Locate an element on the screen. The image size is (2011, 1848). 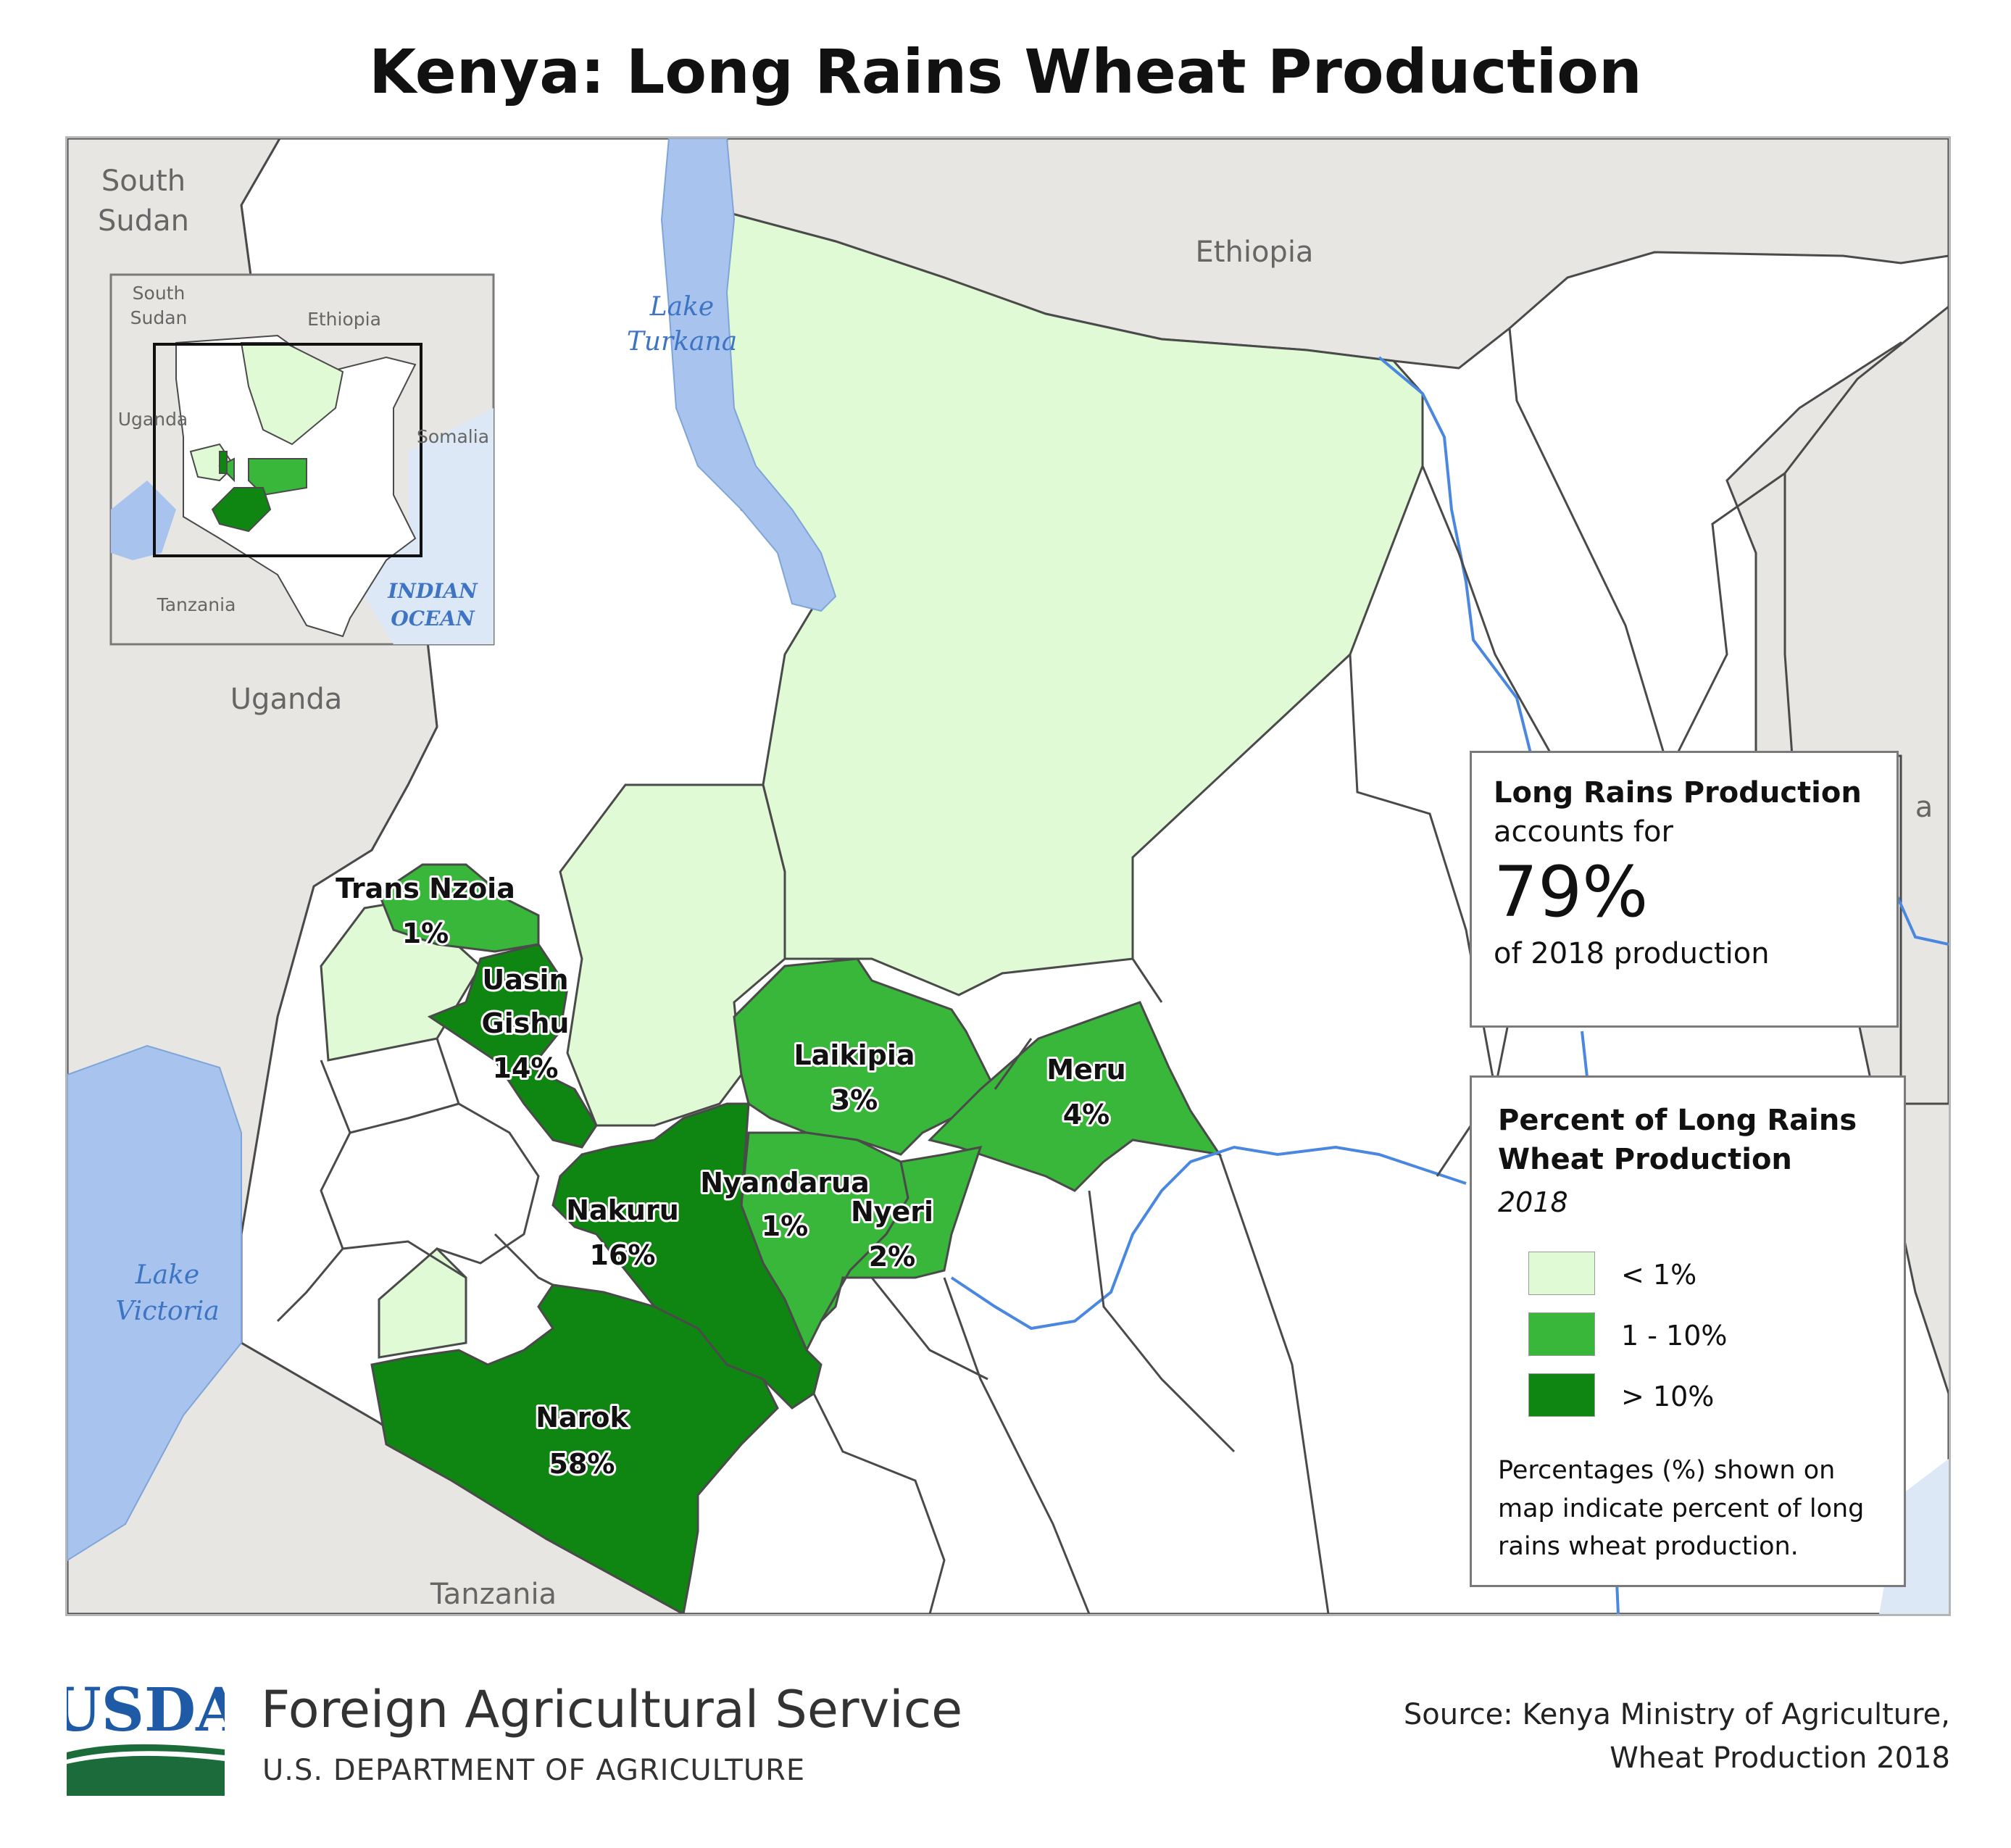
label-somalia-partial: a is located at coordinates (1924, 807).